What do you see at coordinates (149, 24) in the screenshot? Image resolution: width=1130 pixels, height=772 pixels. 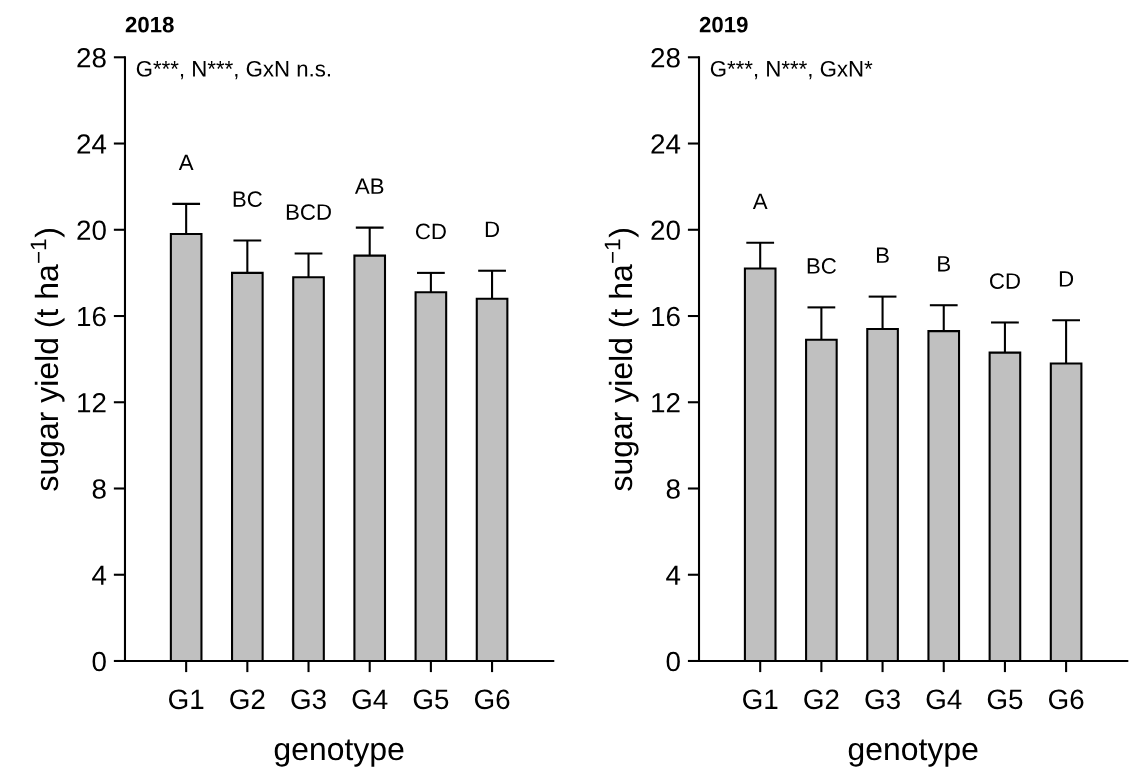 I see `chart-title: 2018` at bounding box center [149, 24].